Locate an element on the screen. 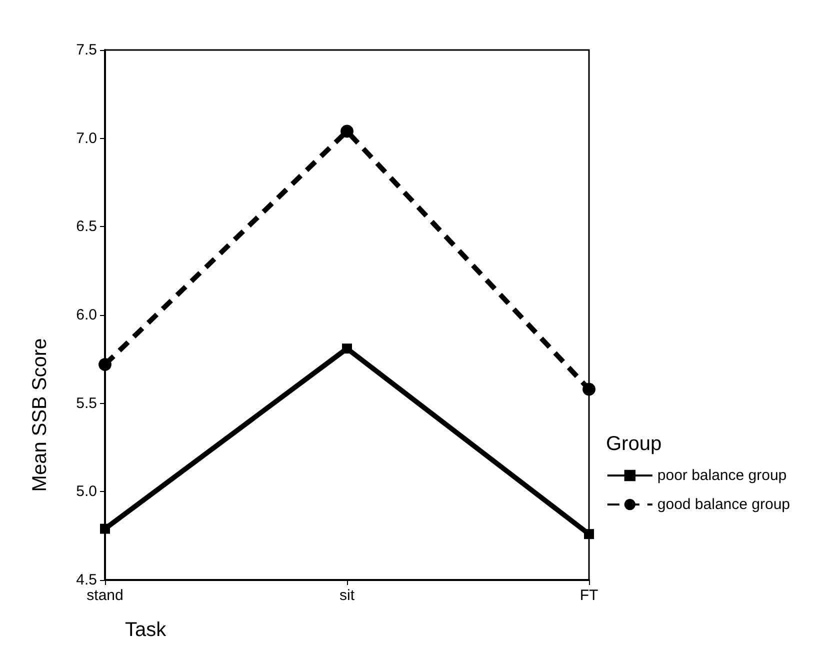 Image resolution: width=813 pixels, height=655 pixels. x-tick-label: stand is located at coordinates (105, 595).